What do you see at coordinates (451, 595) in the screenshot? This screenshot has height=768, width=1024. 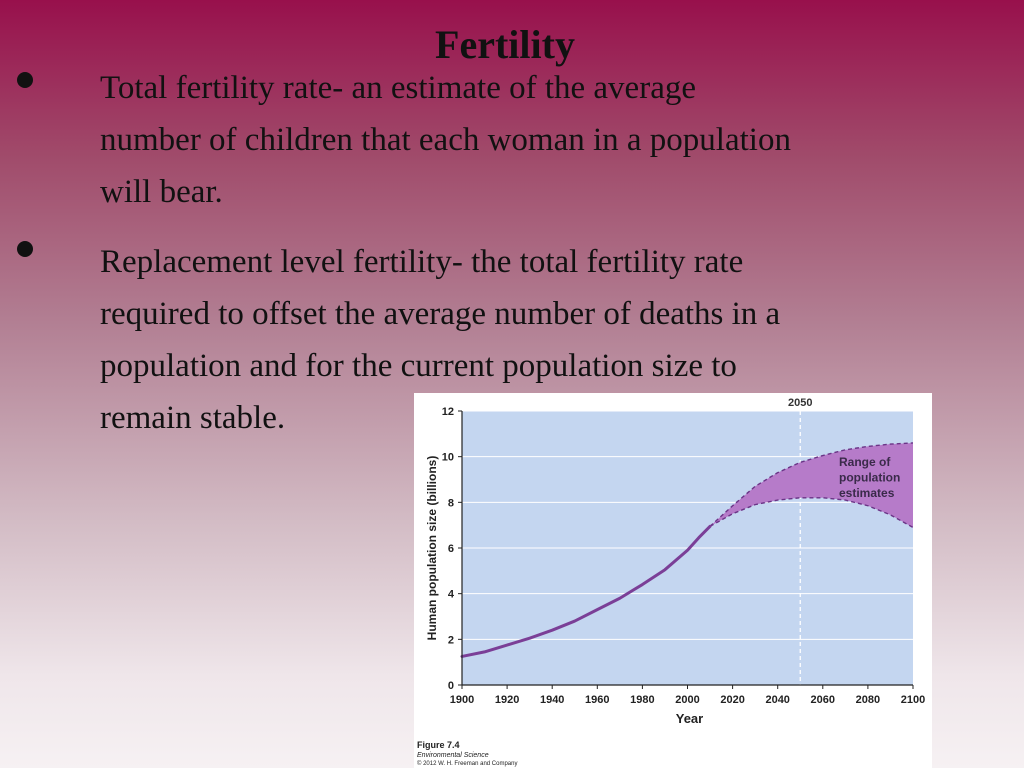 I see `y-tick-label: 4` at bounding box center [451, 595].